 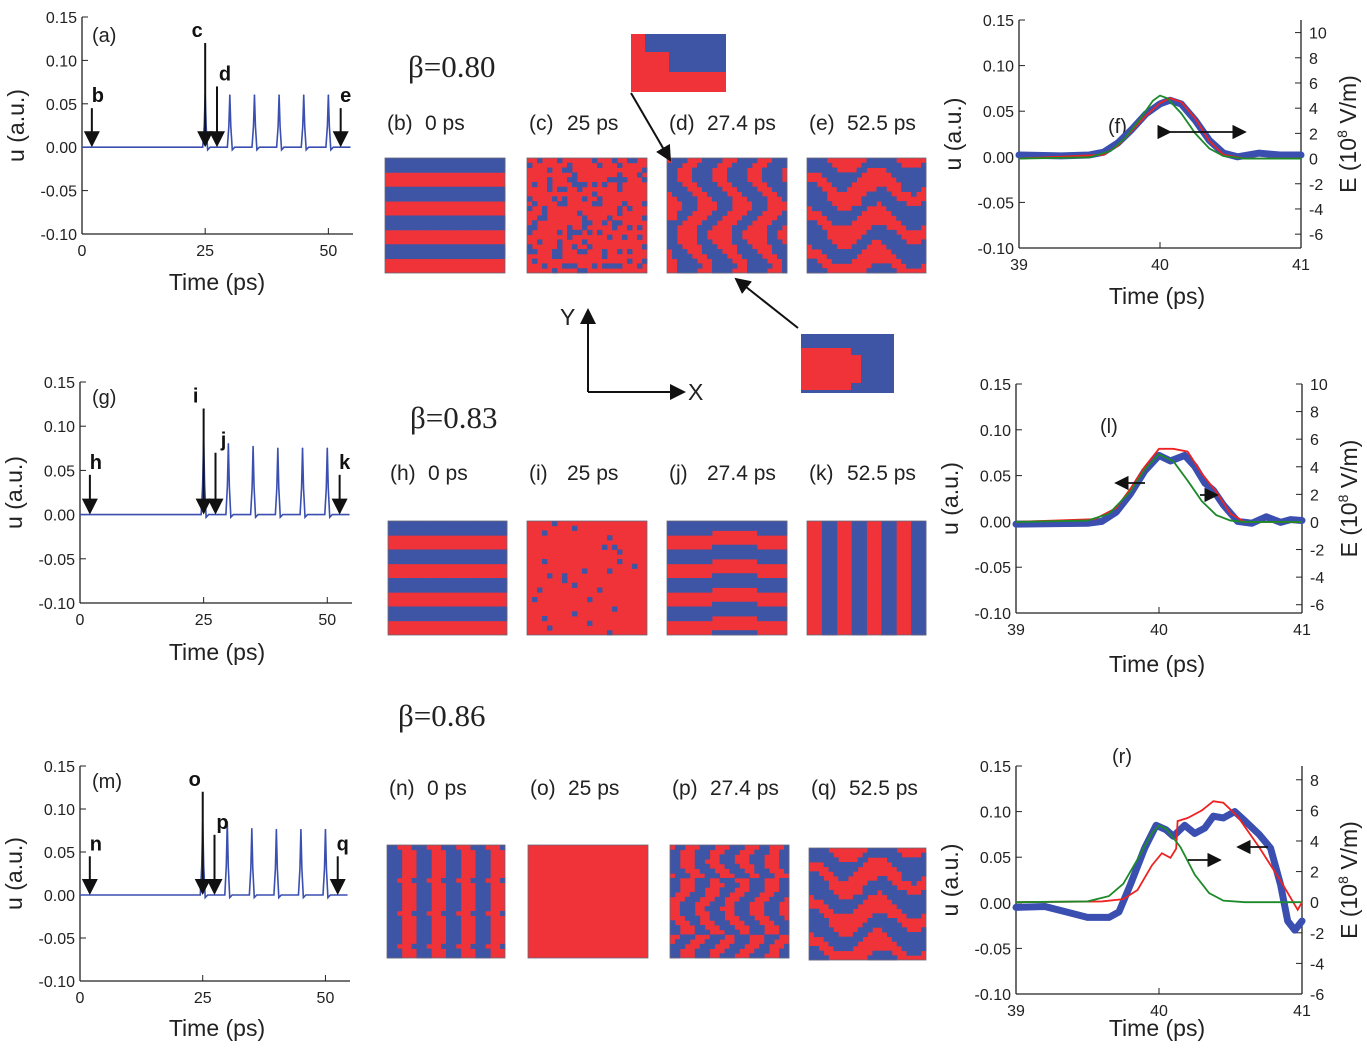 I want to click on x-axis-label: Time (ps), so click(x=1157, y=1028).